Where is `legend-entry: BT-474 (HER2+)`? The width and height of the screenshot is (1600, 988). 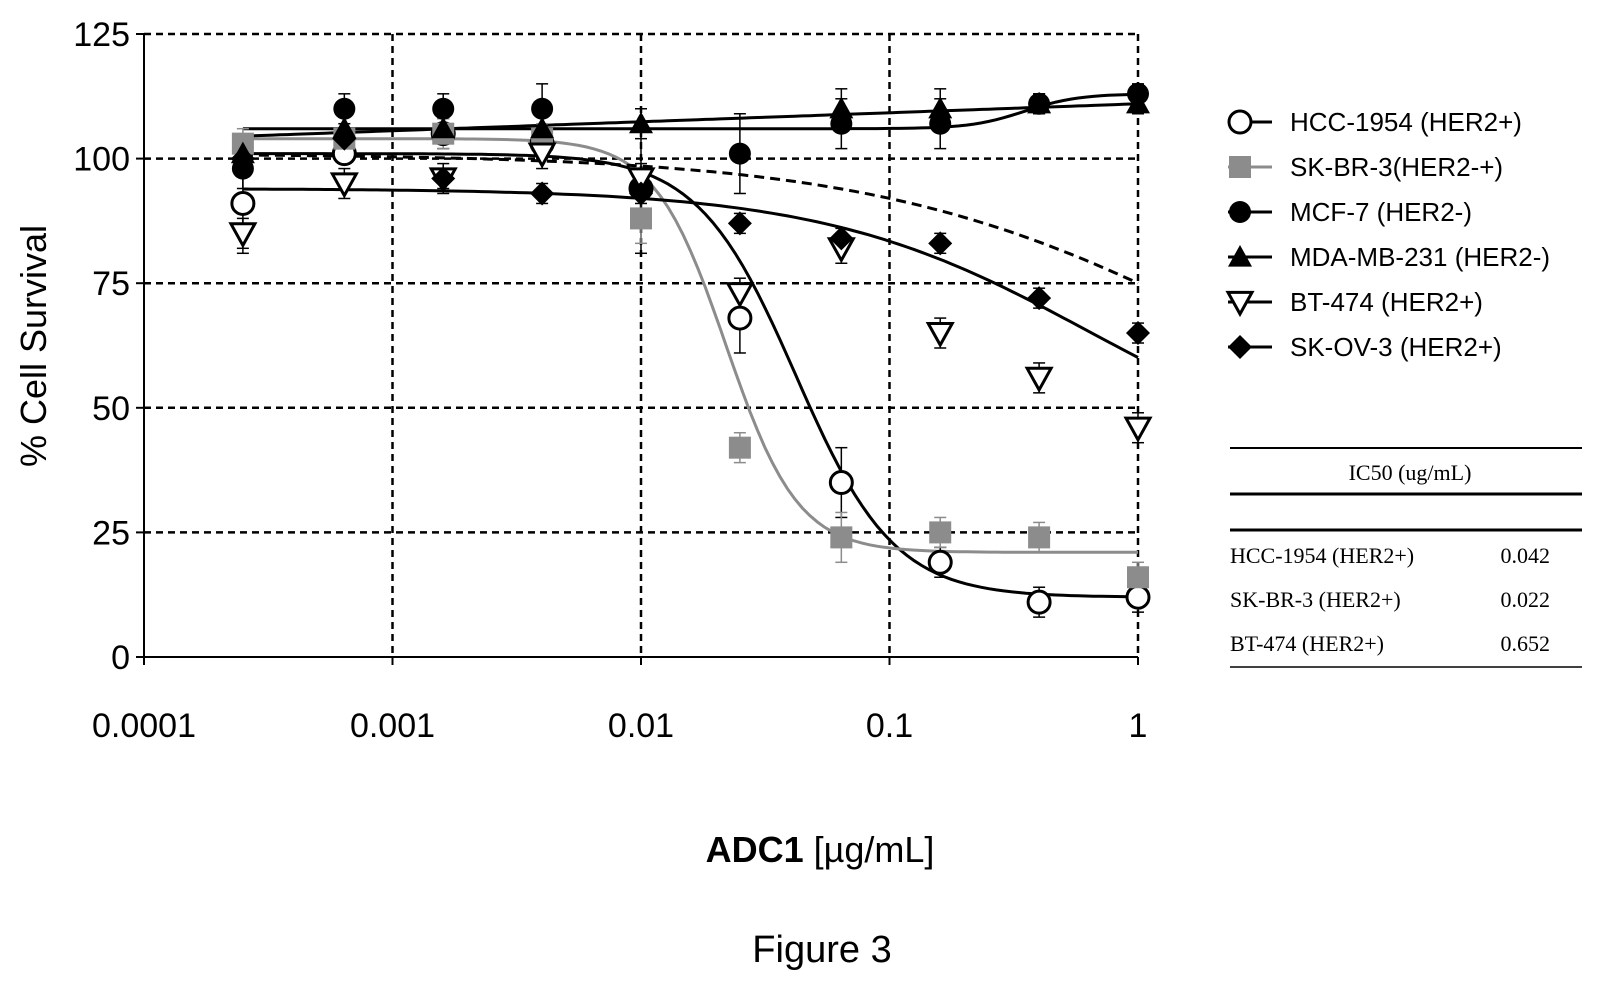 legend-entry: BT-474 (HER2+) is located at coordinates (1354, 302).